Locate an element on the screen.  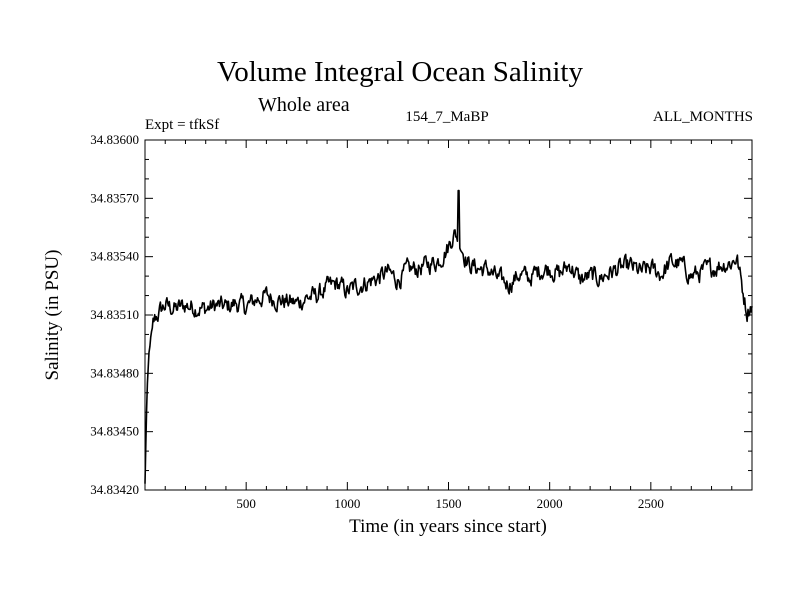
y-axis-label: Salinity (in PSU) is located at coordinates (52, 315).